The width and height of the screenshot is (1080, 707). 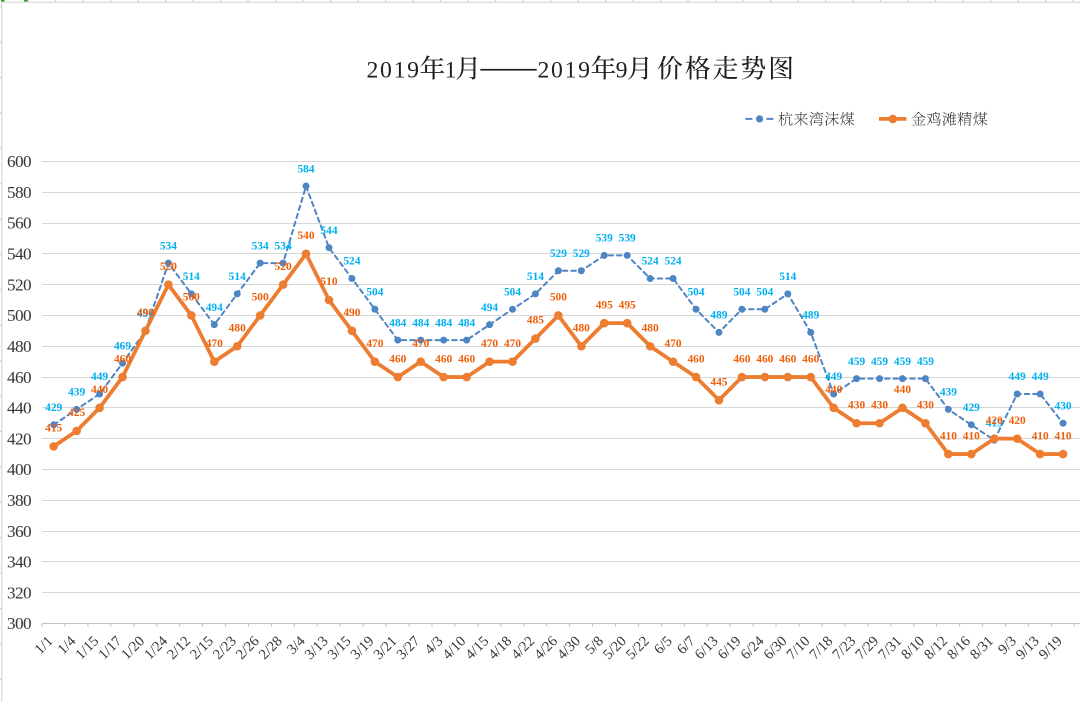 What do you see at coordinates (19, 592) in the screenshot?
I see `svg-text: 320` at bounding box center [19, 592].